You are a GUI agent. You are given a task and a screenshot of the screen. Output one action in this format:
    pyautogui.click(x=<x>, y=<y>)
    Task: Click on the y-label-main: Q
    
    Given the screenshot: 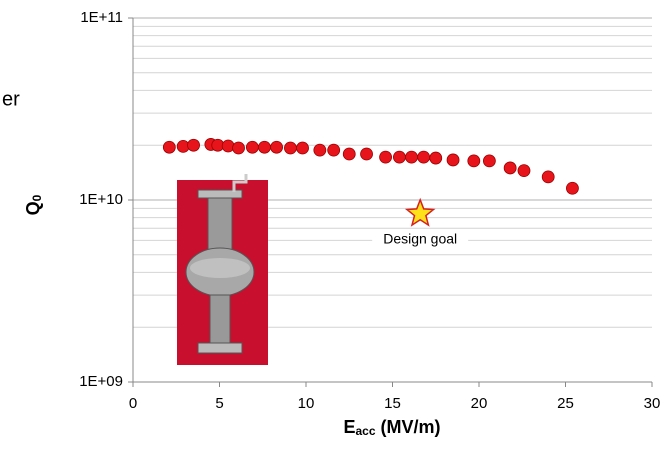 What is the action you would take?
    pyautogui.click(x=33, y=208)
    